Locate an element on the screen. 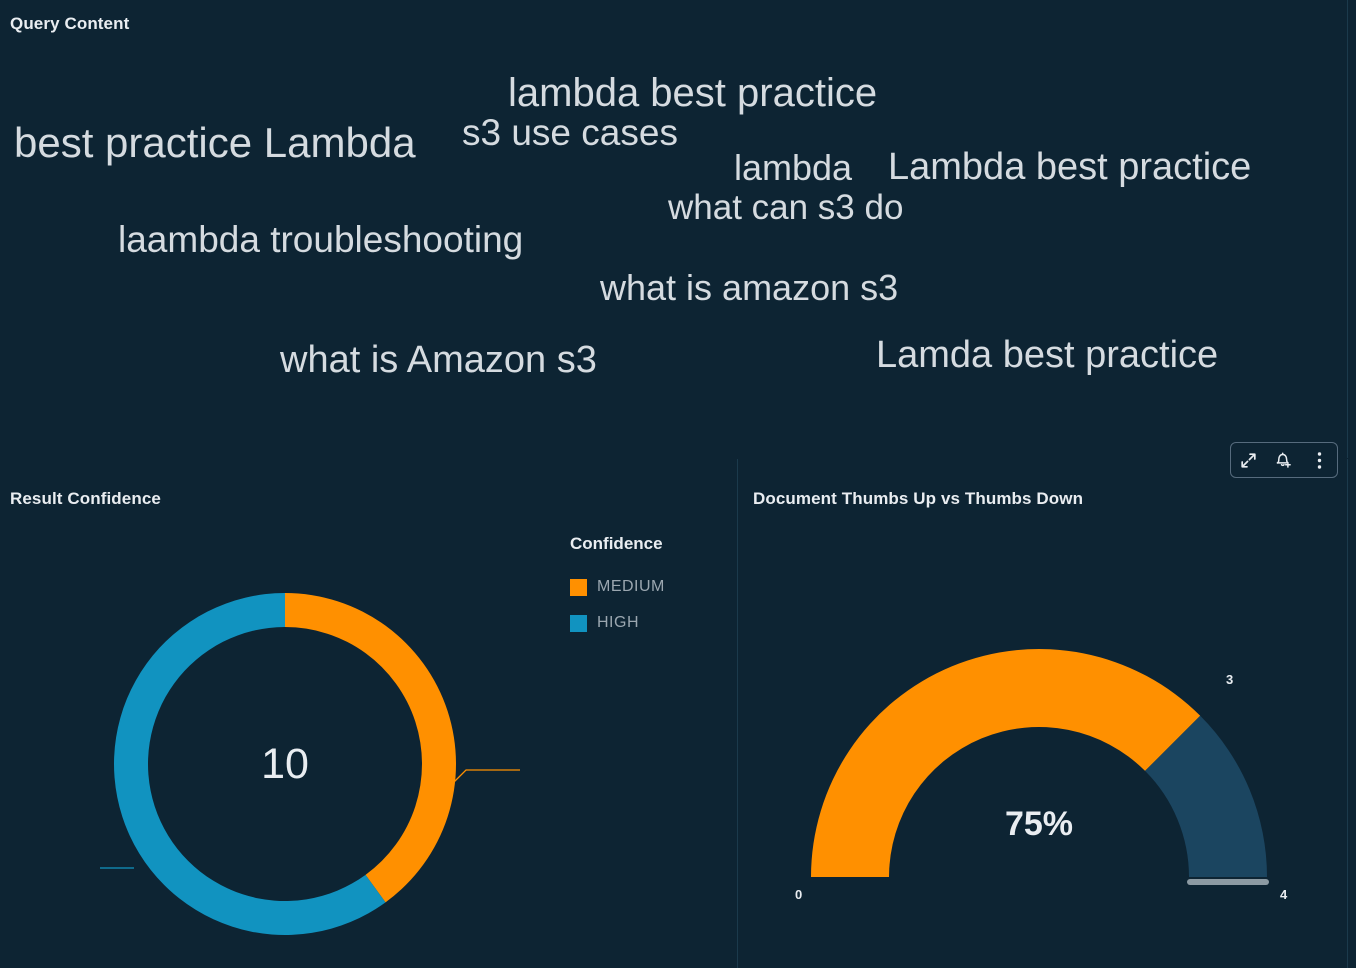 The height and width of the screenshot is (968, 1356). word-cloud-term: lambda best practice is located at coordinates (693, 93).